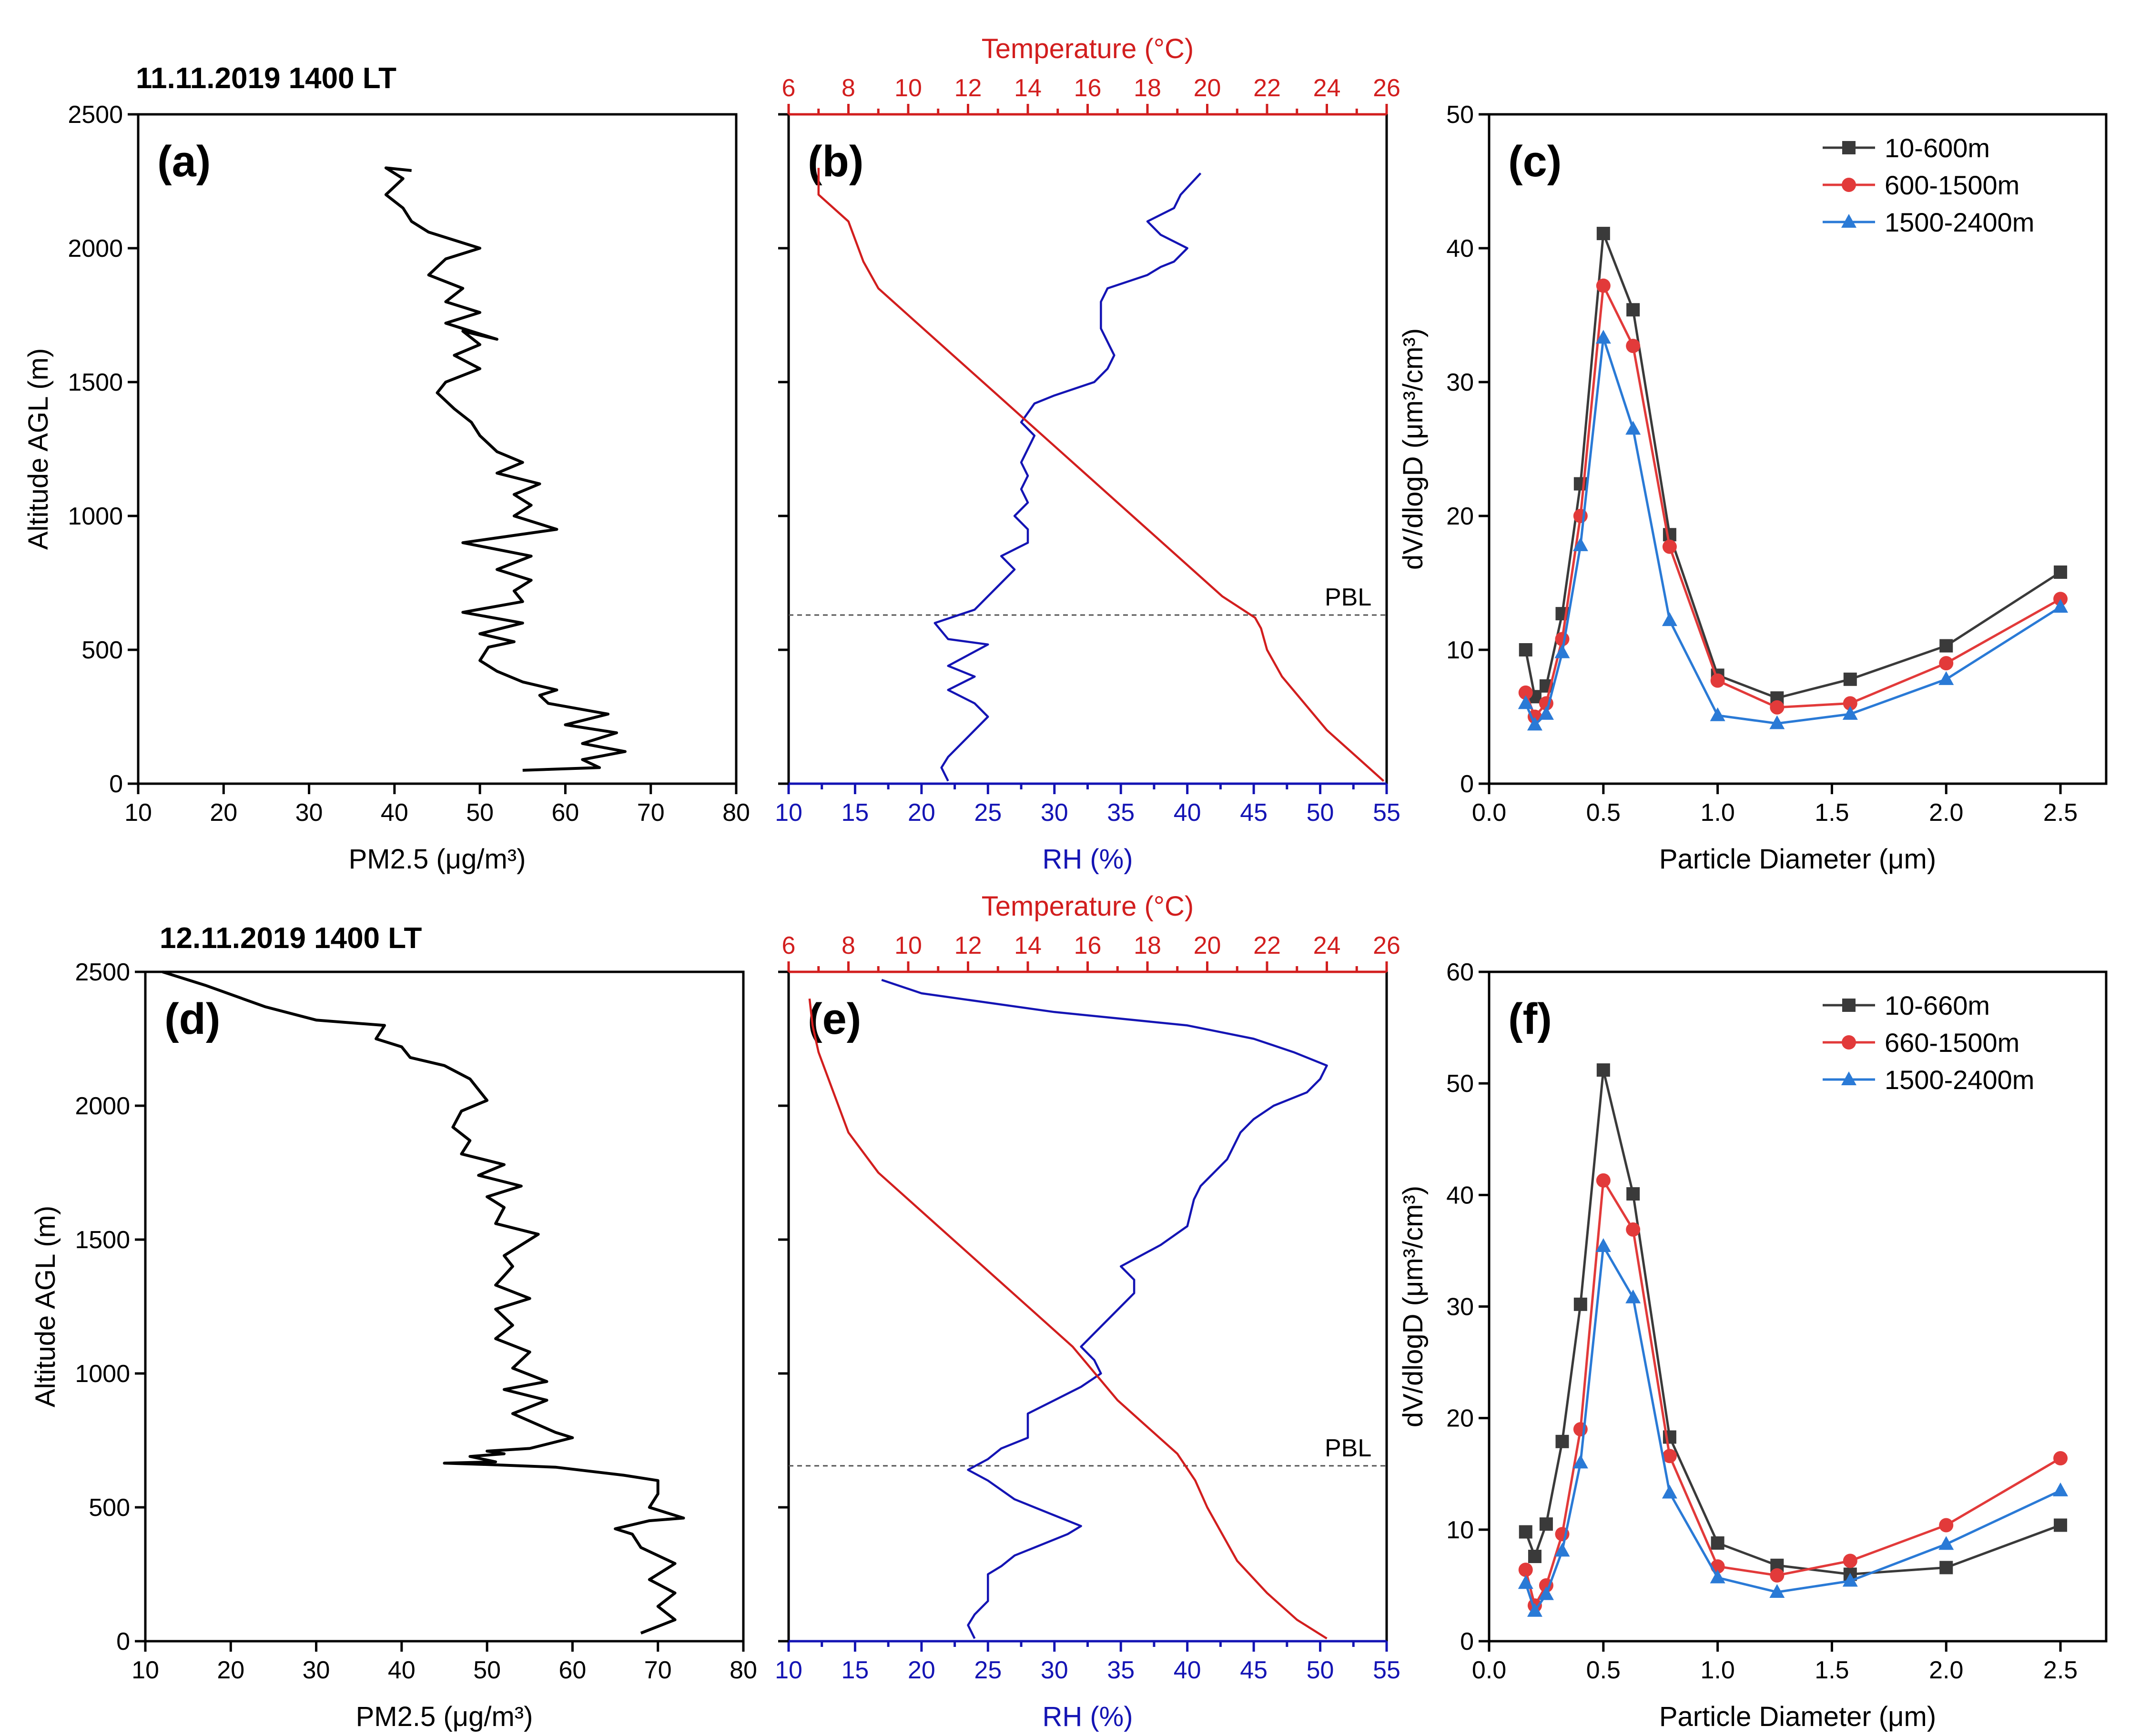 This screenshot has width=2140, height=1736. I want to click on panel-label: (c), so click(1535, 161).